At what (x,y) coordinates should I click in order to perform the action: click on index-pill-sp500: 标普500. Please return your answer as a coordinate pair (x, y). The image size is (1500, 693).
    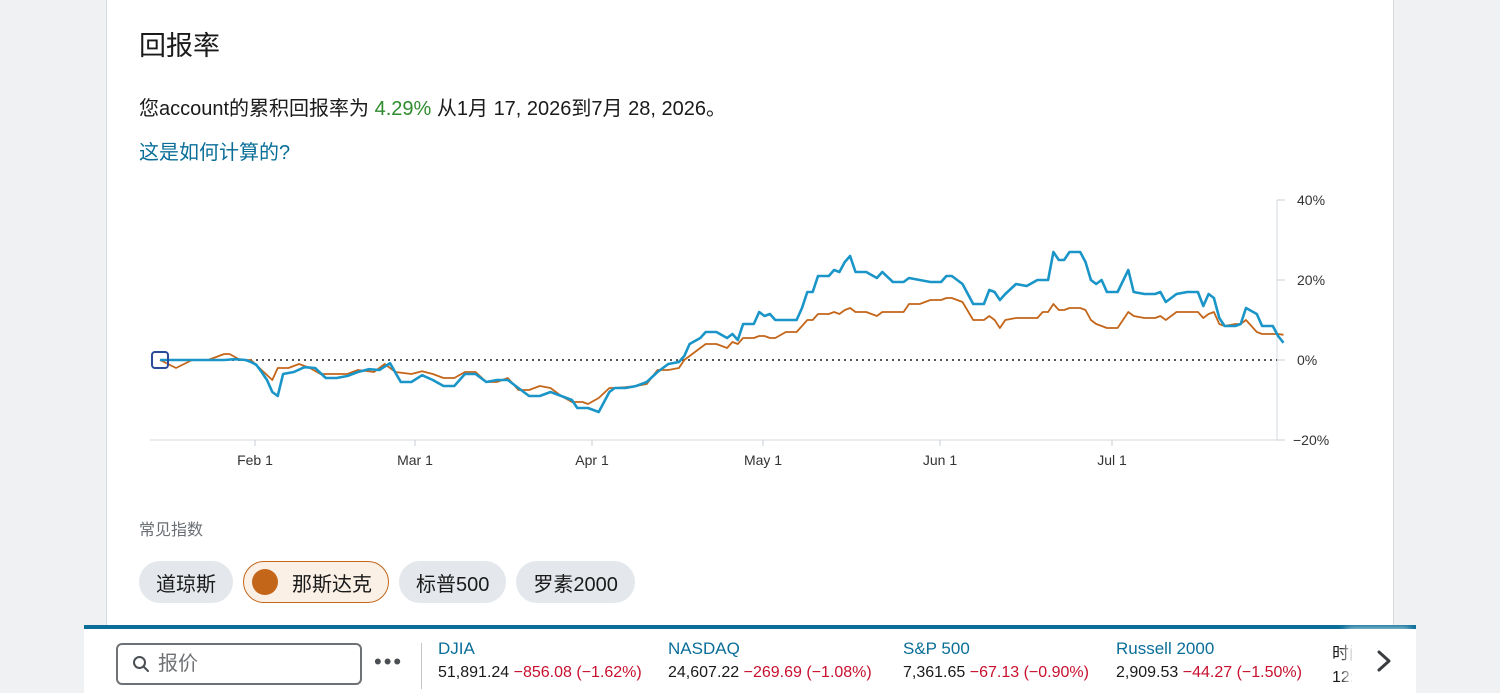
    Looking at the image, I should click on (453, 582).